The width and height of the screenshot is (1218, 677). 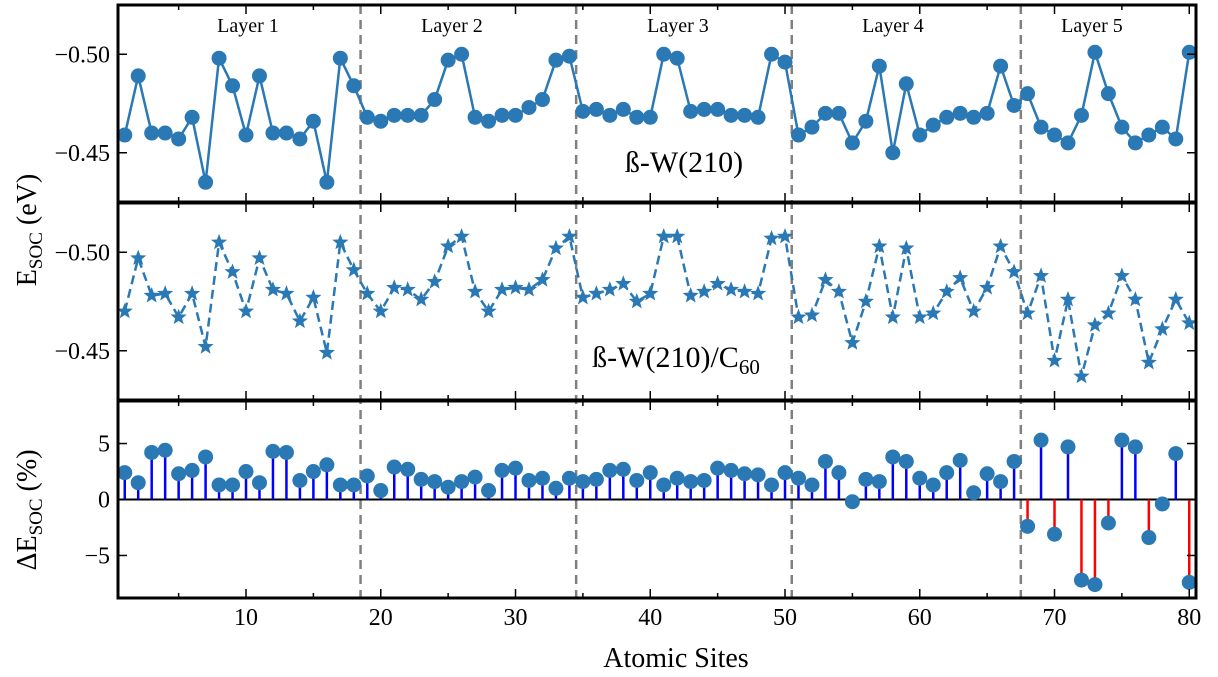 What do you see at coordinates (82, 55) in the screenshot?
I see `y-tick-label-0-0: −0.50` at bounding box center [82, 55].